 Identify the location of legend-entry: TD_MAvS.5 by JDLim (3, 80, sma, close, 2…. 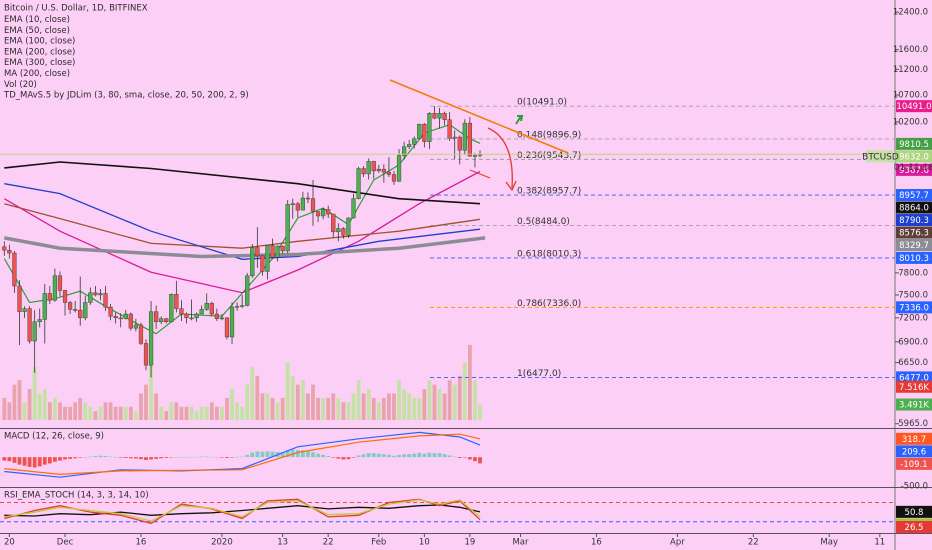
(126, 96).